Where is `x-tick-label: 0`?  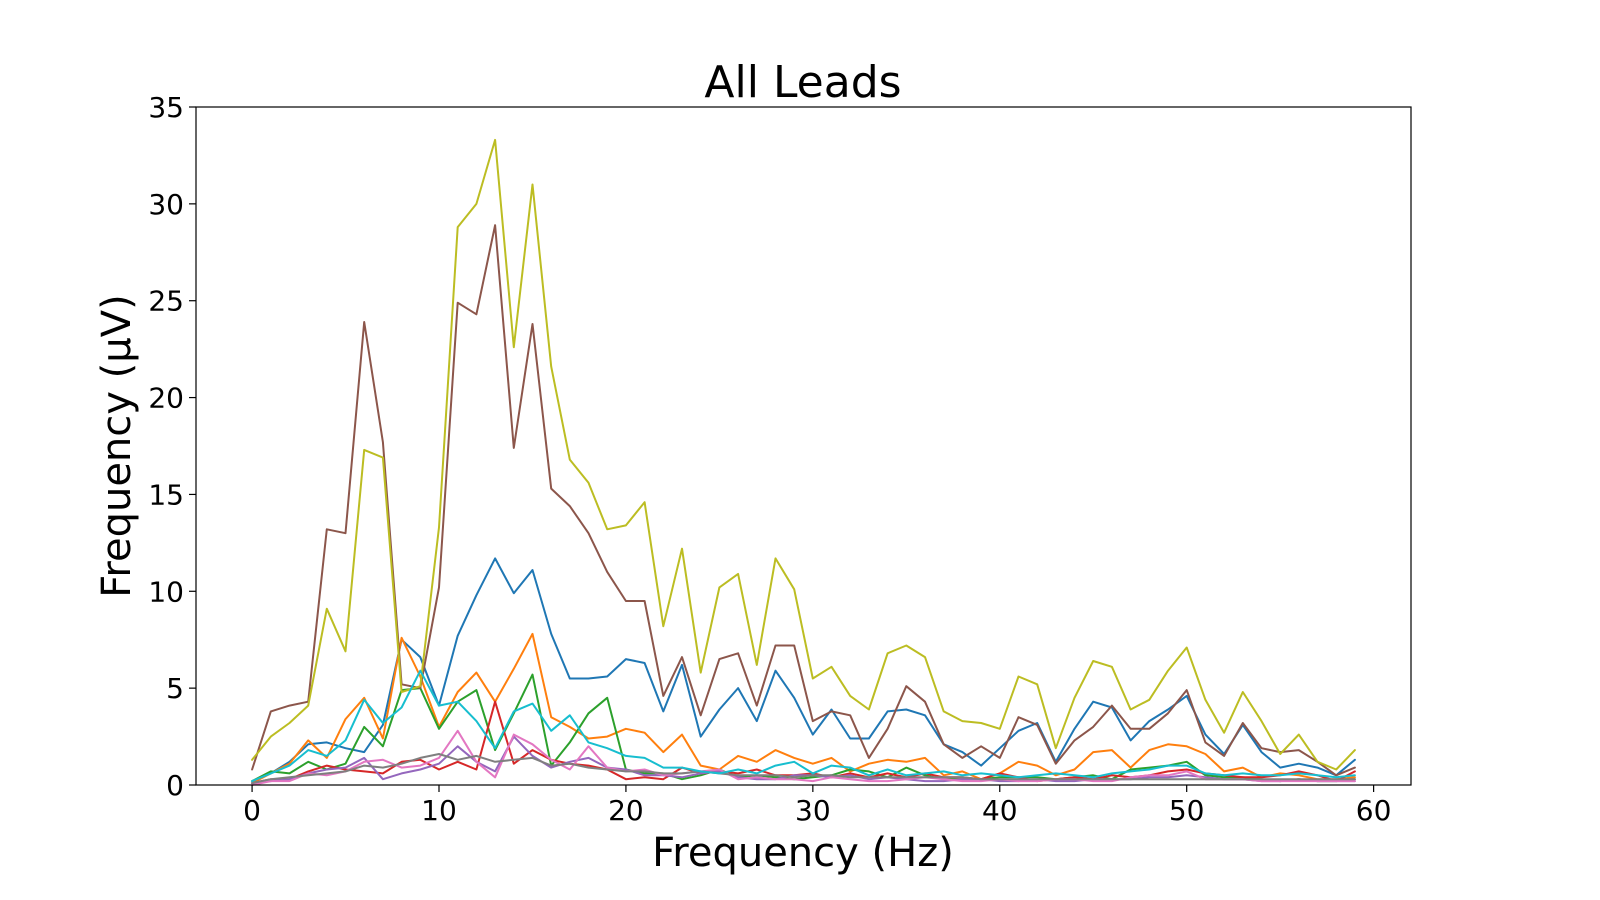
x-tick-label: 0 is located at coordinates (252, 810).